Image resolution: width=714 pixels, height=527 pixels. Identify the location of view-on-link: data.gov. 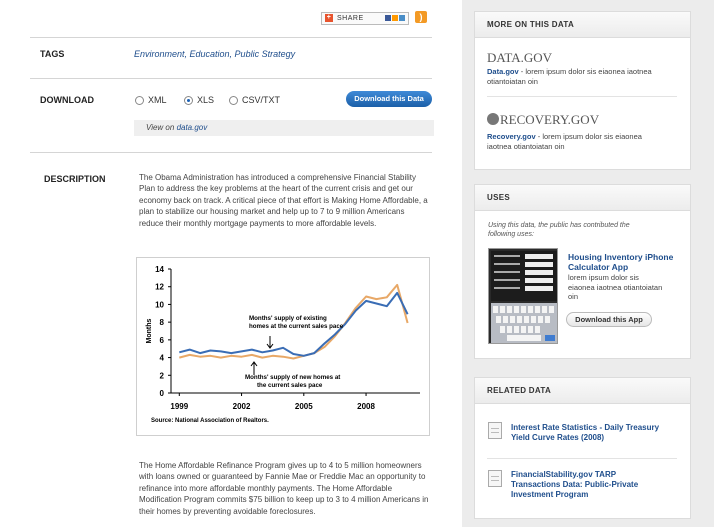
(192, 127).